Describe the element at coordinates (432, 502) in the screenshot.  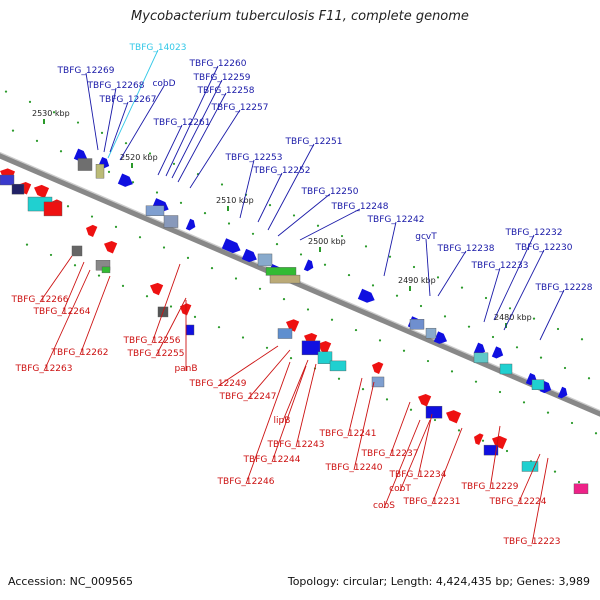
I see `gene-label-bottom: TBFG_12231` at that location.